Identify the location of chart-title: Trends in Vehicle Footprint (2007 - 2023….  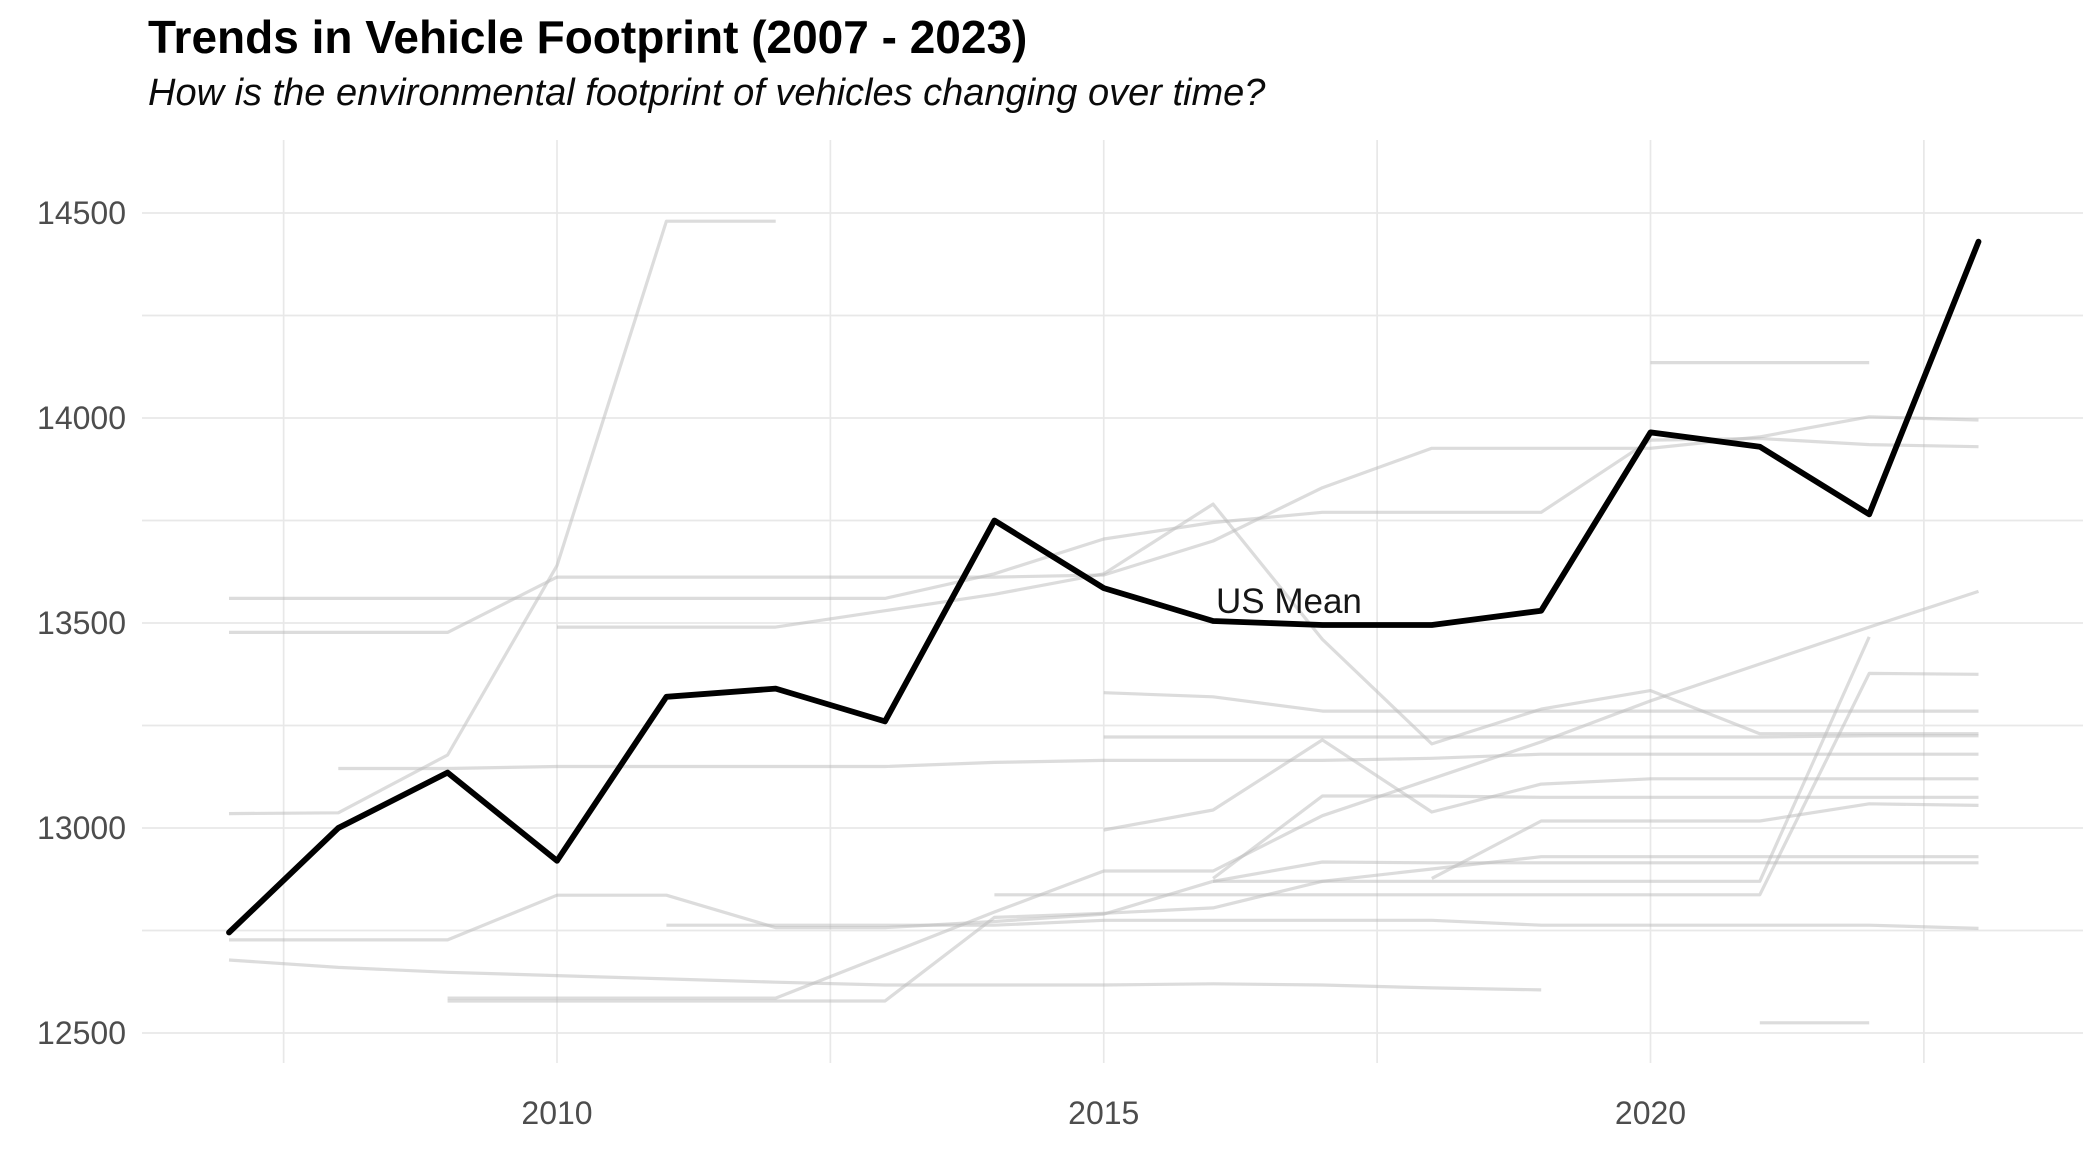
(588, 37).